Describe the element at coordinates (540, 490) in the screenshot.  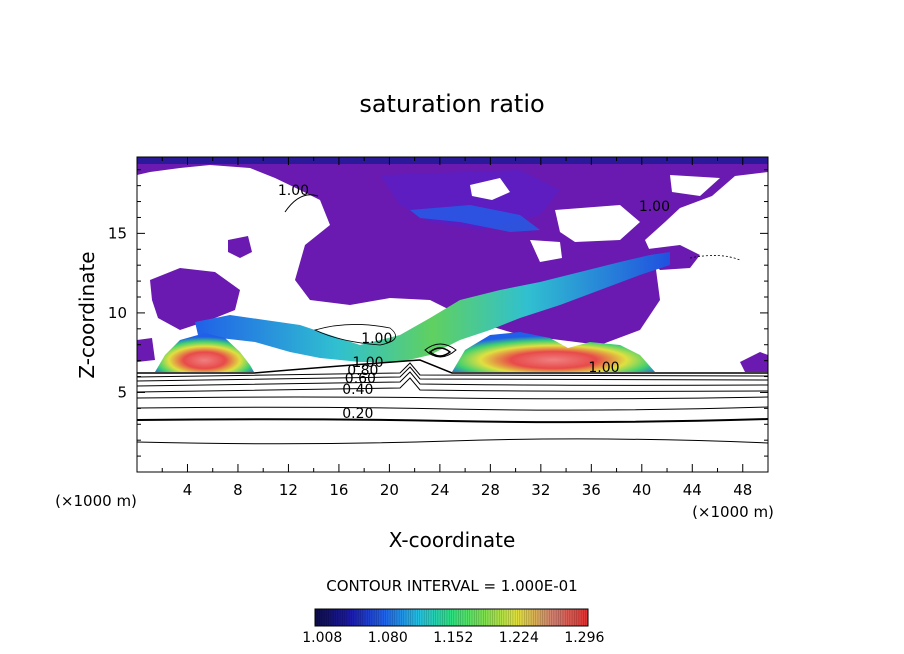
I see `x-tick-label: 32` at that location.